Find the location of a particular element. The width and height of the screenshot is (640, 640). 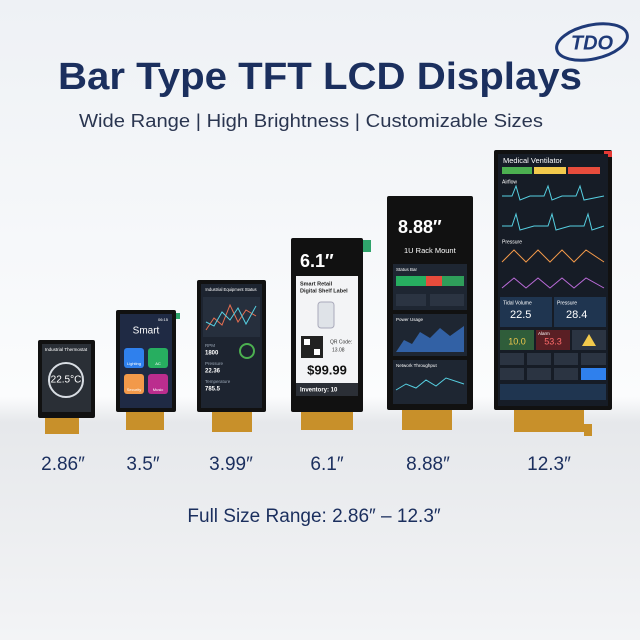

area is located at coordinates (430, 339).